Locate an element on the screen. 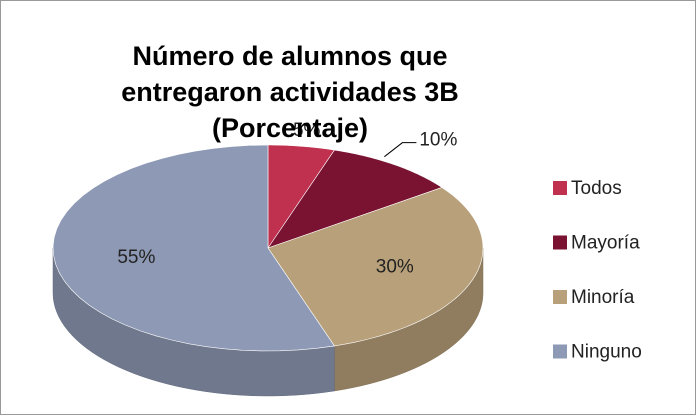  data-label: 30% is located at coordinates (395, 267).